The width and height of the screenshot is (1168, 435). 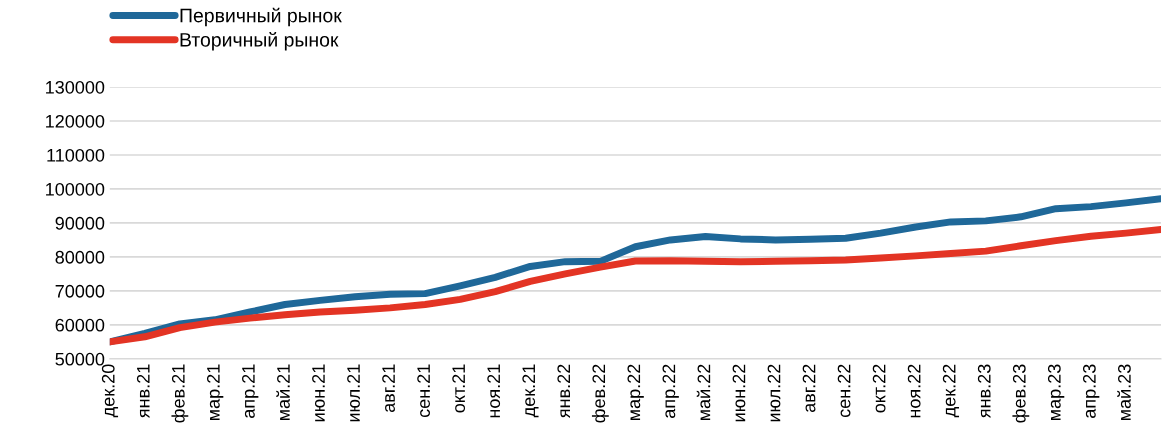 I want to click on x-tick-label: сен.21, so click(x=423, y=391).